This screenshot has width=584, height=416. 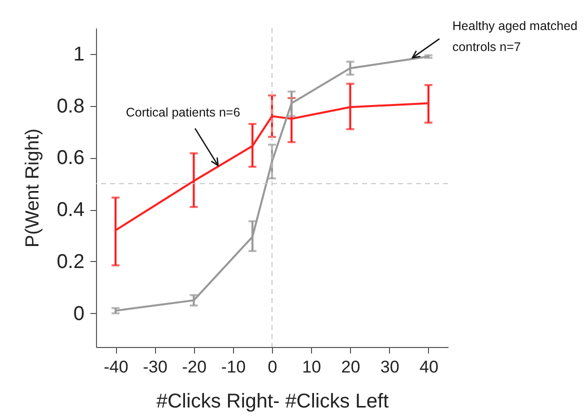 What do you see at coordinates (233, 367) in the screenshot?
I see `x-tick-label: -10` at bounding box center [233, 367].